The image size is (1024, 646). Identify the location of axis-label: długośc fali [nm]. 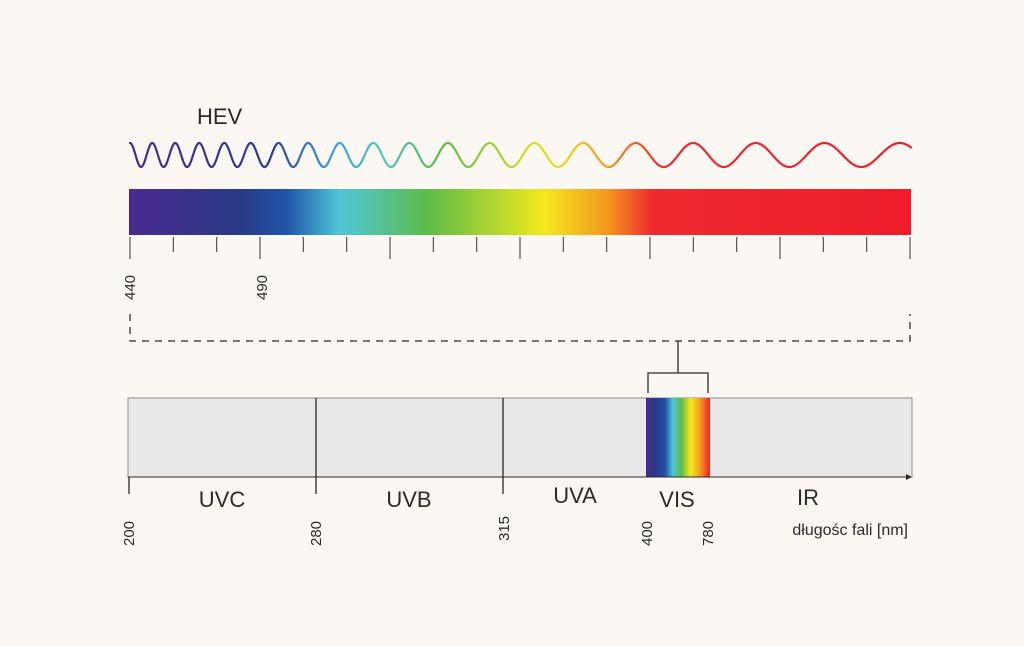
(850, 530).